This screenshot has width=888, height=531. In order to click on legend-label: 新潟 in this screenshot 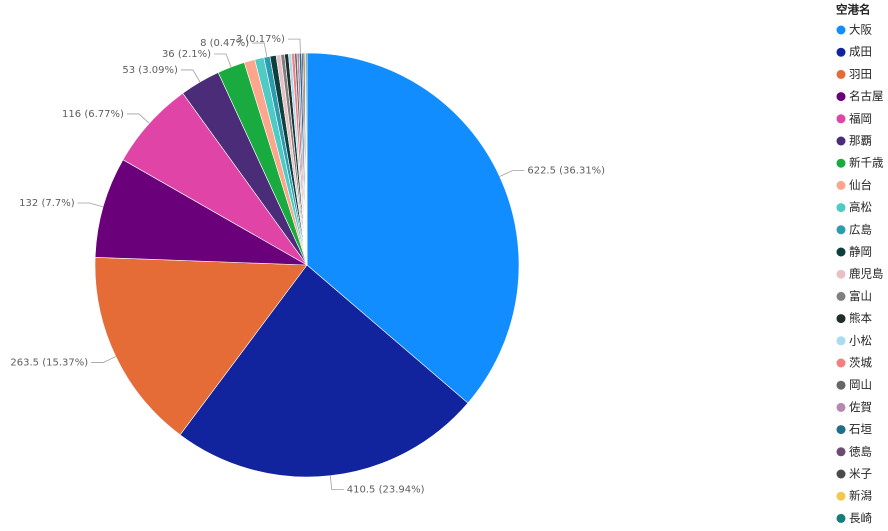, I will do `click(860, 496)`.